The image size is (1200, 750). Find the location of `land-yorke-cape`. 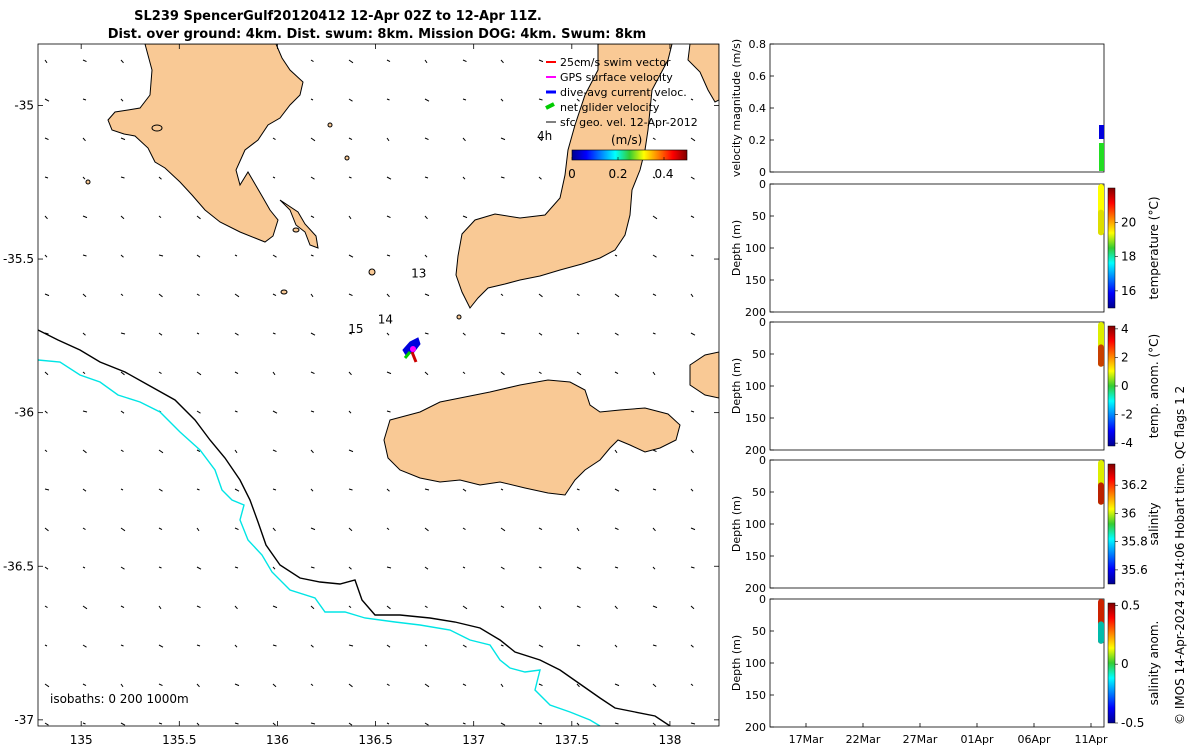

land-yorke-cape is located at coordinates (704, 375).